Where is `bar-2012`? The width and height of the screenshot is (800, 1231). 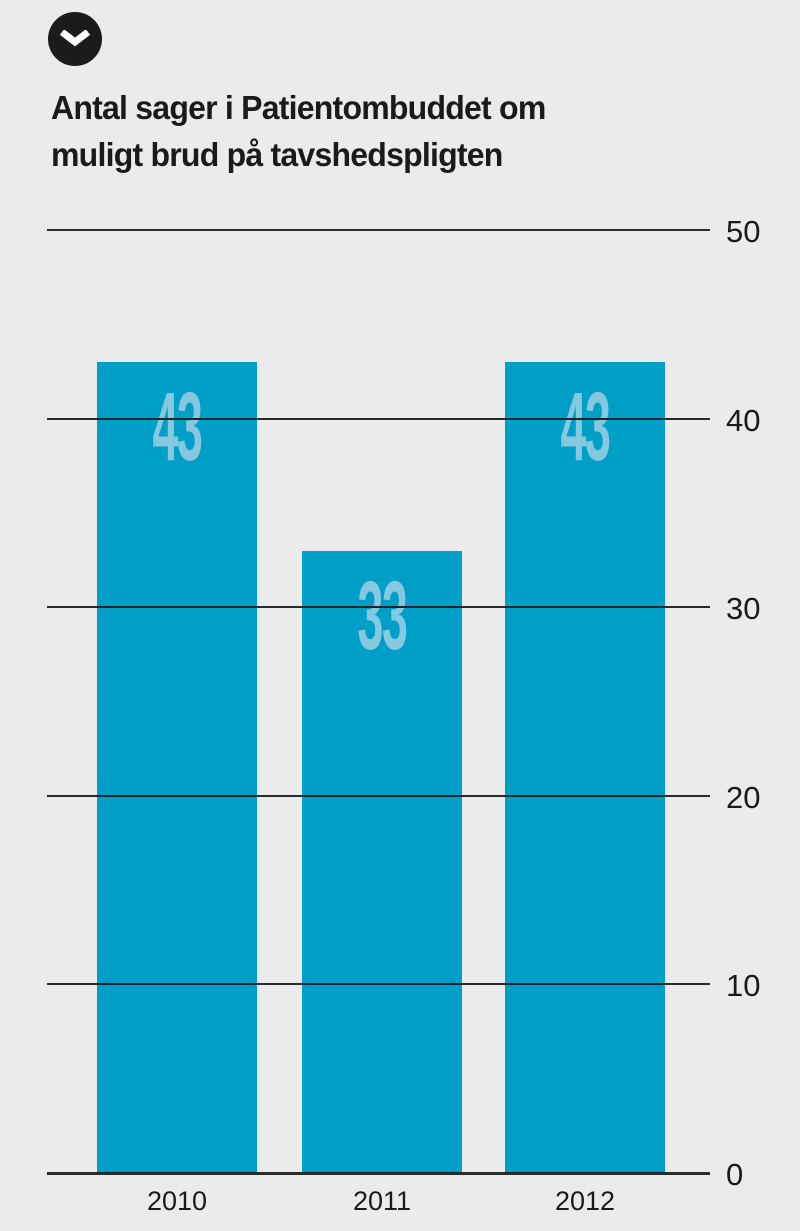
bar-2012 is located at coordinates (585, 767).